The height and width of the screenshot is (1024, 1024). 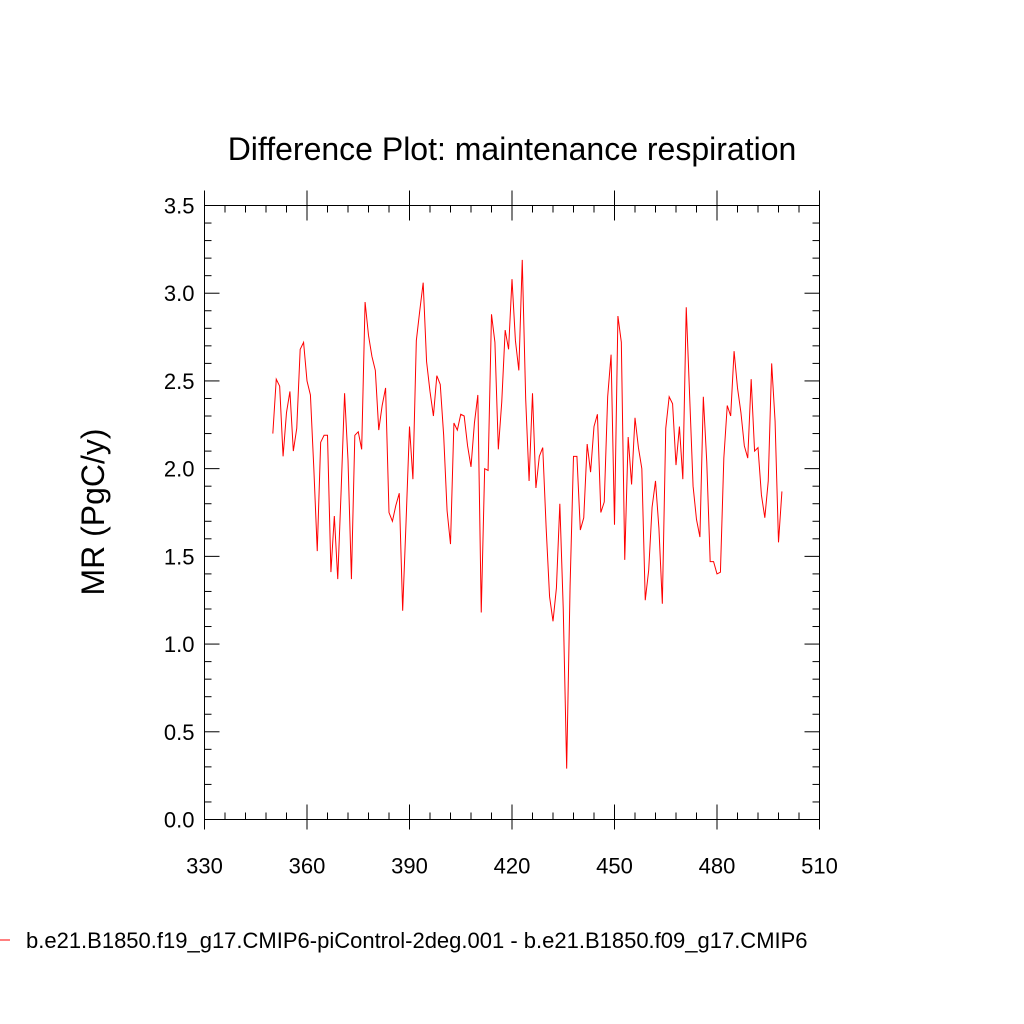 What do you see at coordinates (179, 732) in the screenshot?
I see `y-tick-label: 0.5` at bounding box center [179, 732].